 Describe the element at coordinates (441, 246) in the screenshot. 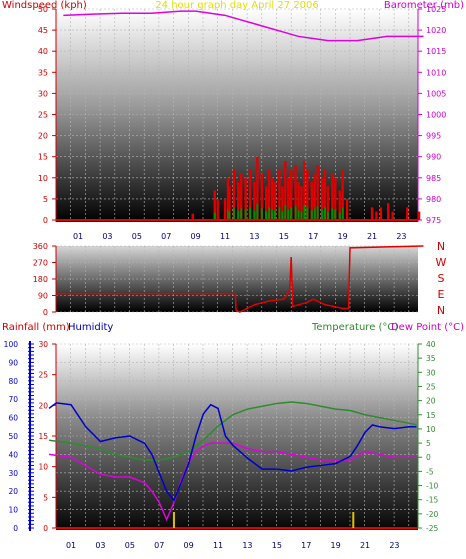

I see `compass-label: N` at that location.